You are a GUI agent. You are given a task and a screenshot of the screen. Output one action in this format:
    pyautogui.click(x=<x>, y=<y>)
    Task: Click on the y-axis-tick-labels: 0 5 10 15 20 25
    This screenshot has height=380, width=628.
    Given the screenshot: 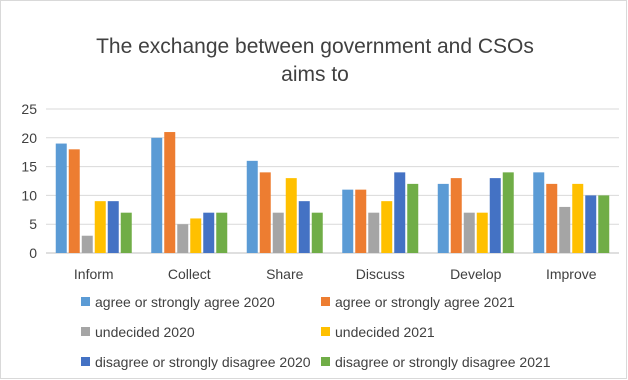 What is the action you would take?
    pyautogui.click(x=29, y=181)
    